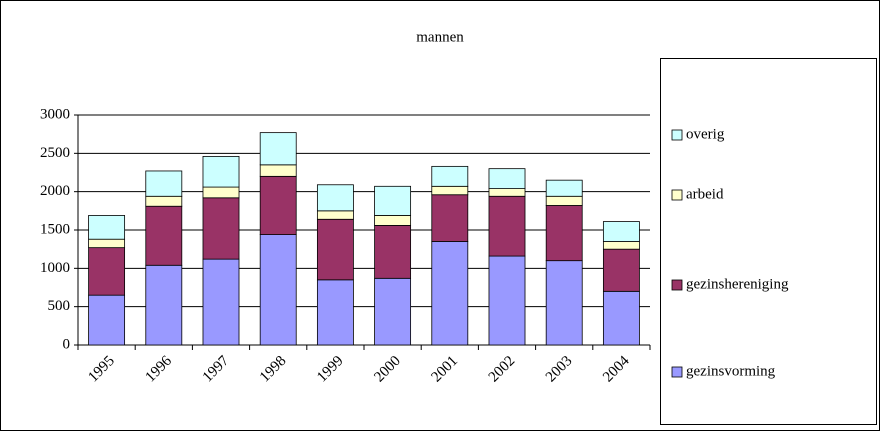 Image resolution: width=881 pixels, height=437 pixels. I want to click on y-tick-label: 2500, so click(55, 153).